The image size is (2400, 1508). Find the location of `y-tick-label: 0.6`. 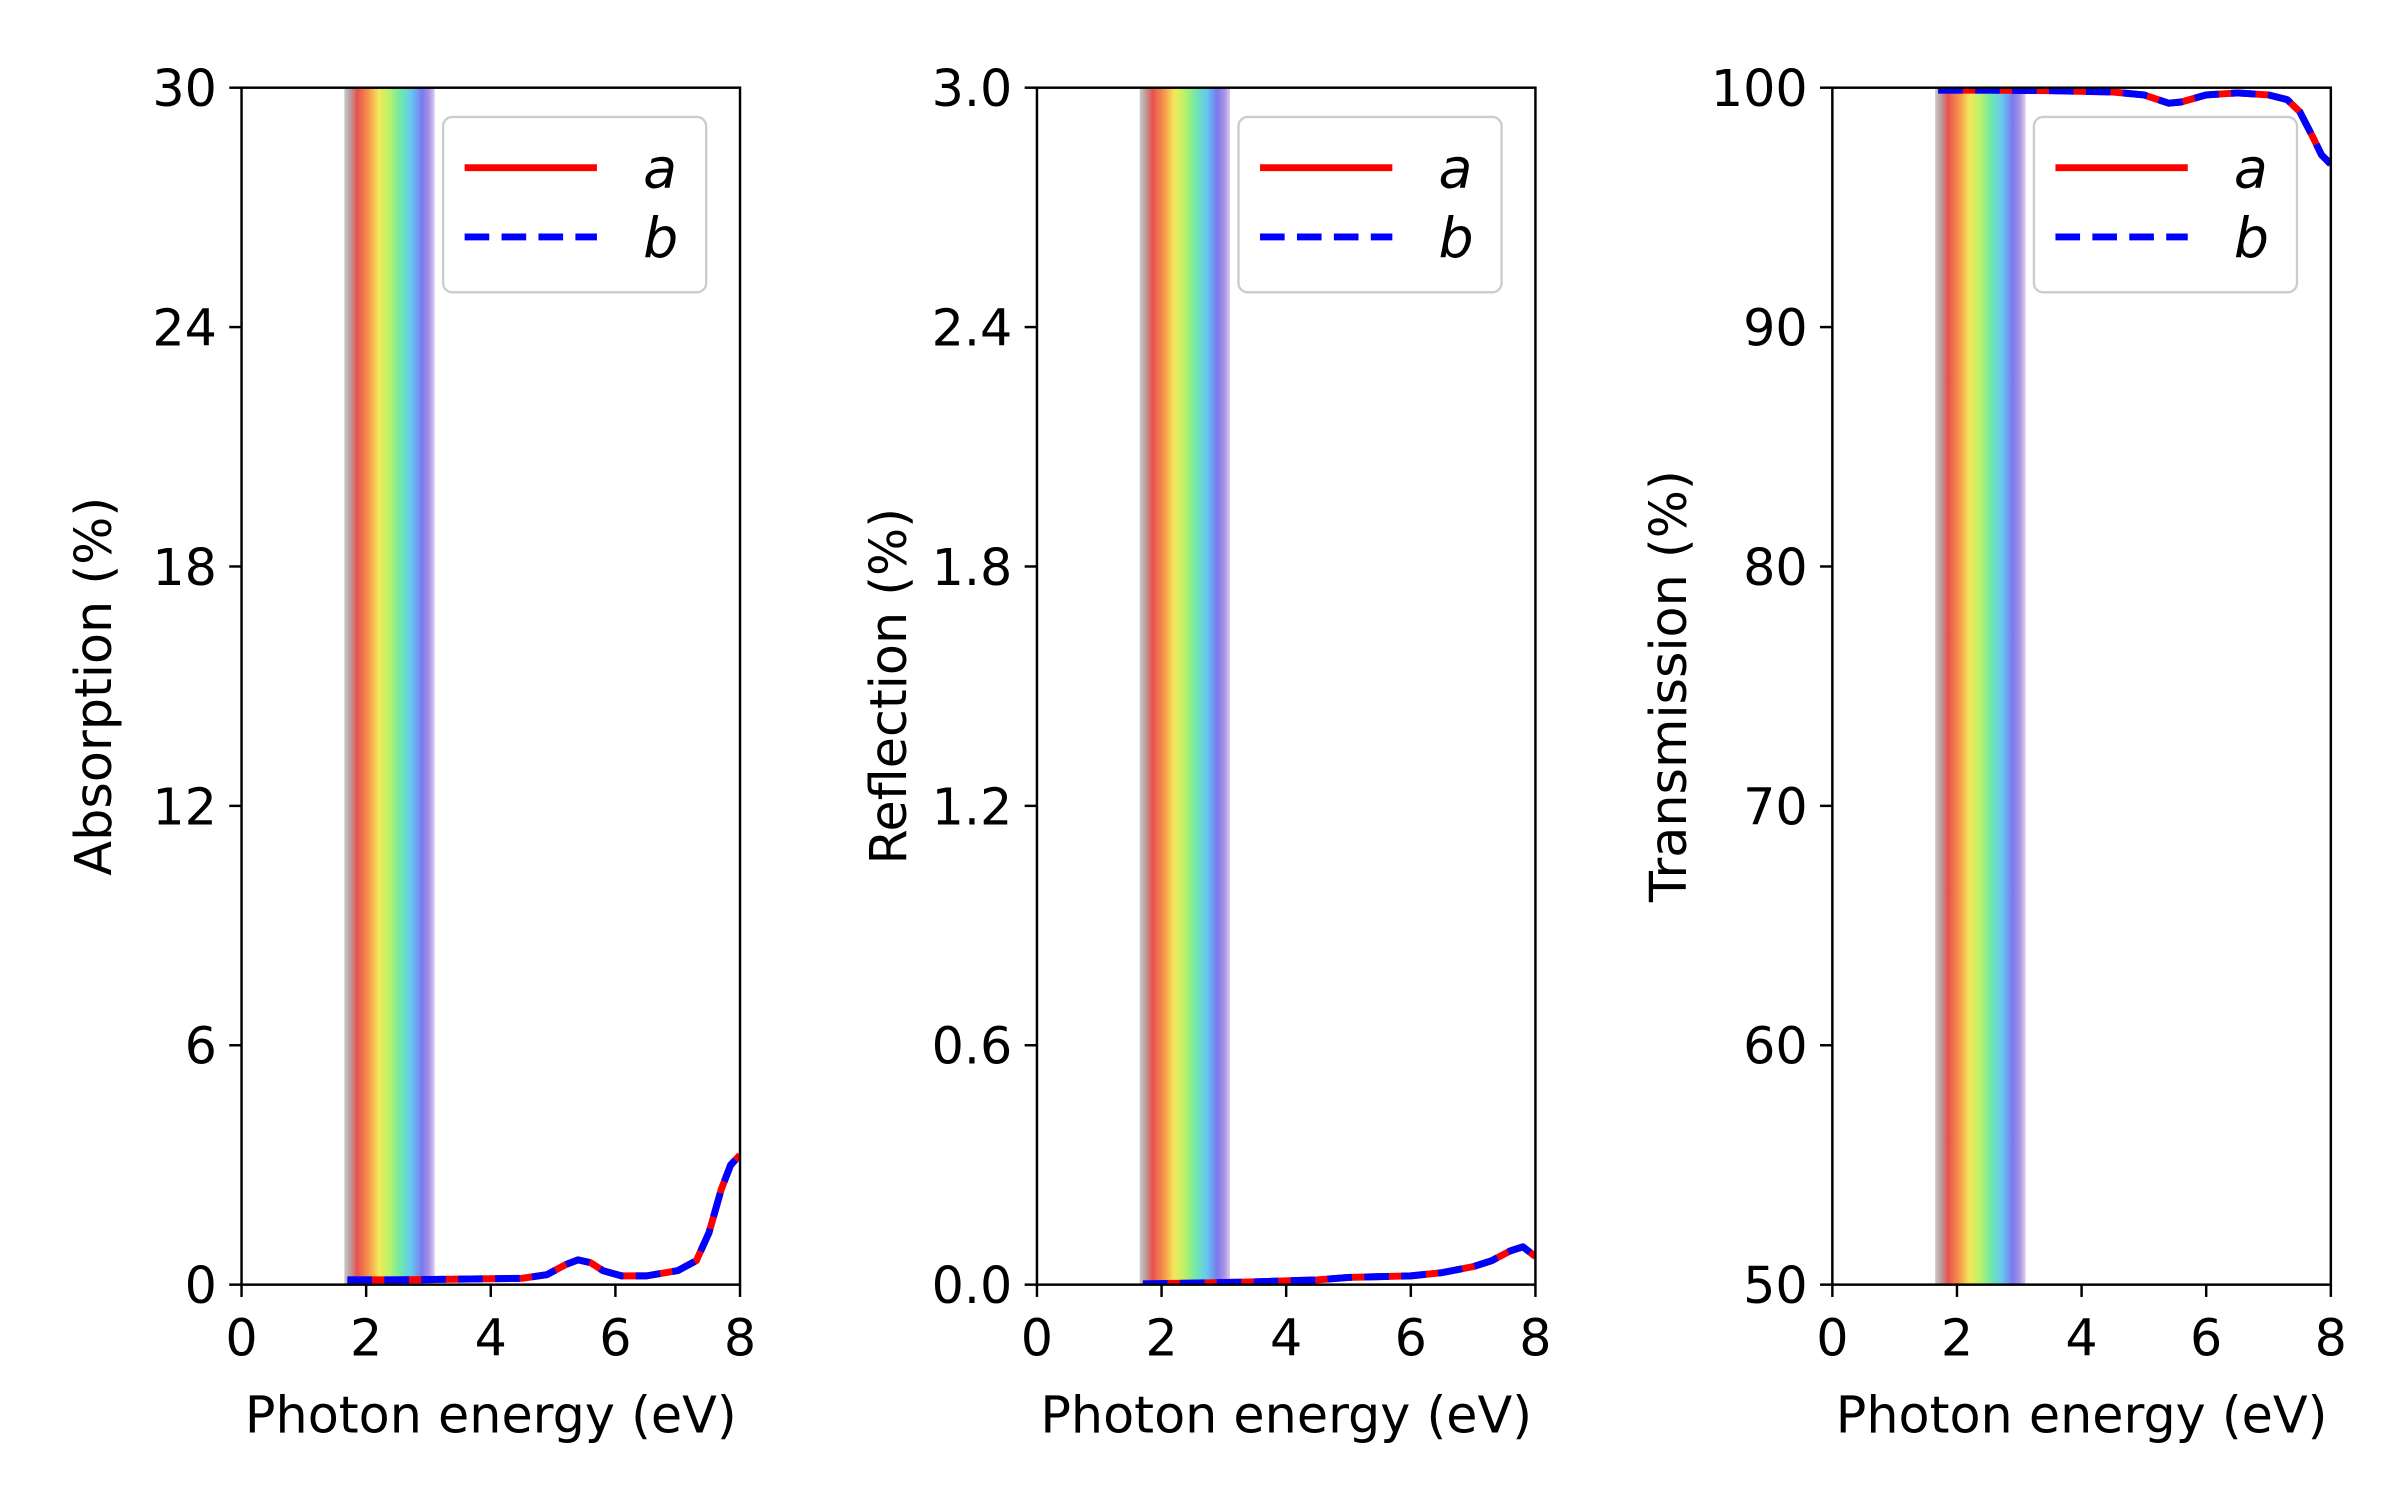

y-tick-label: 0.6 is located at coordinates (972, 1046).